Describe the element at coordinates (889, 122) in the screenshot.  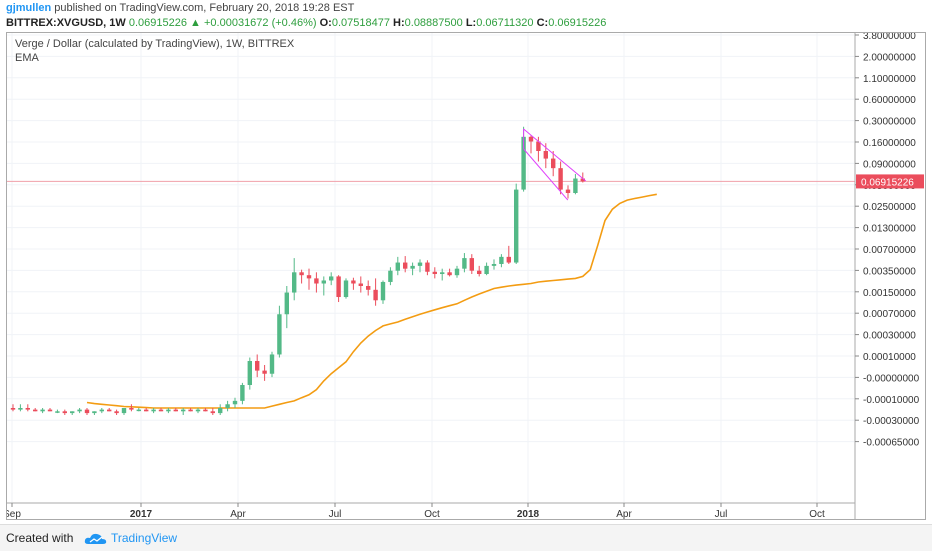
I see `price-tick-label: 0.30000000` at that location.